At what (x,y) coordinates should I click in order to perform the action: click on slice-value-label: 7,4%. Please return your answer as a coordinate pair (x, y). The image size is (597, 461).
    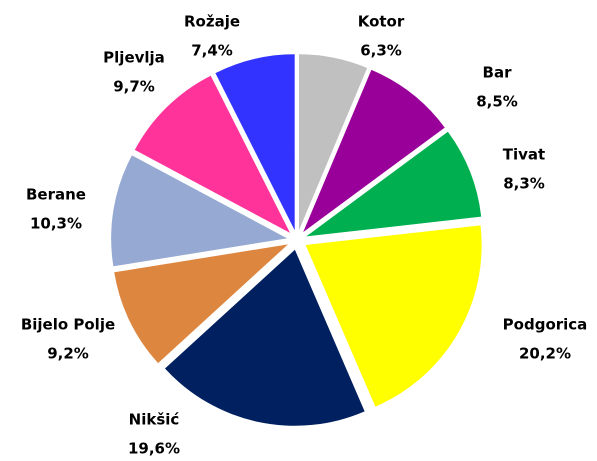
    Looking at the image, I should click on (212, 51).